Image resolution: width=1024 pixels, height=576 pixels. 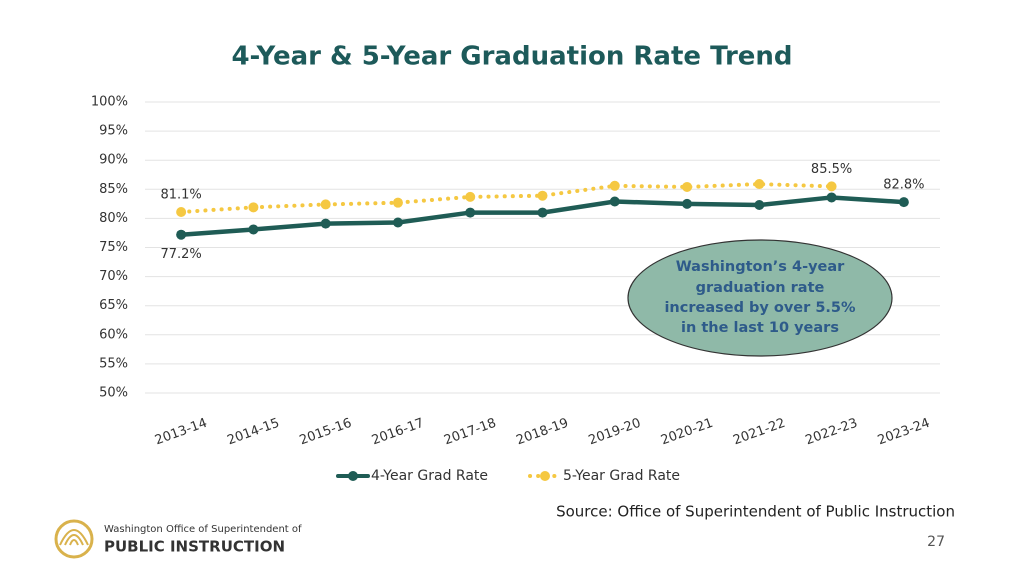 What do you see at coordinates (760, 267) in the screenshot?
I see `annotation-text: Washington’s 4-year` at bounding box center [760, 267].